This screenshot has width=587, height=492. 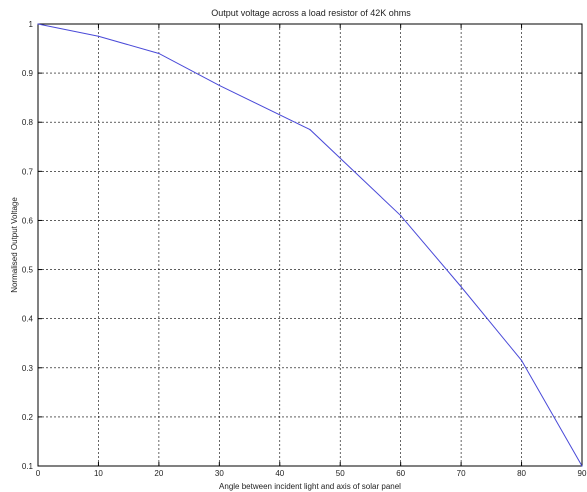 I want to click on x-tick-label: 0, so click(x=38, y=473).